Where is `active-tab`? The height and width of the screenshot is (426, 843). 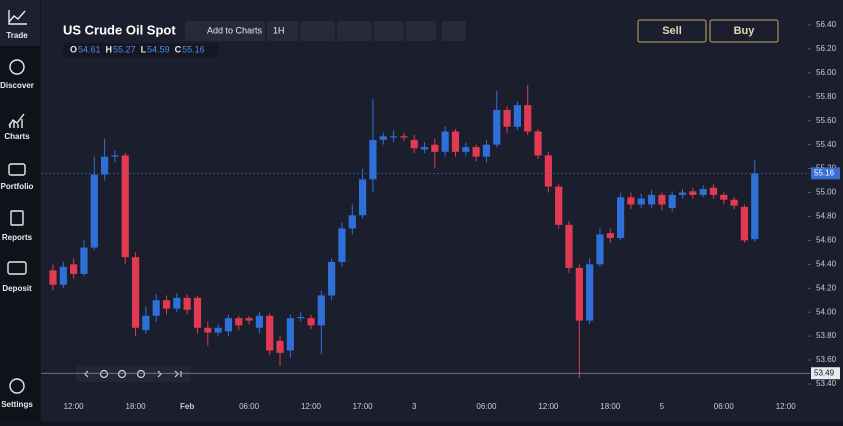
active-tab is located at coordinates (20, 23).